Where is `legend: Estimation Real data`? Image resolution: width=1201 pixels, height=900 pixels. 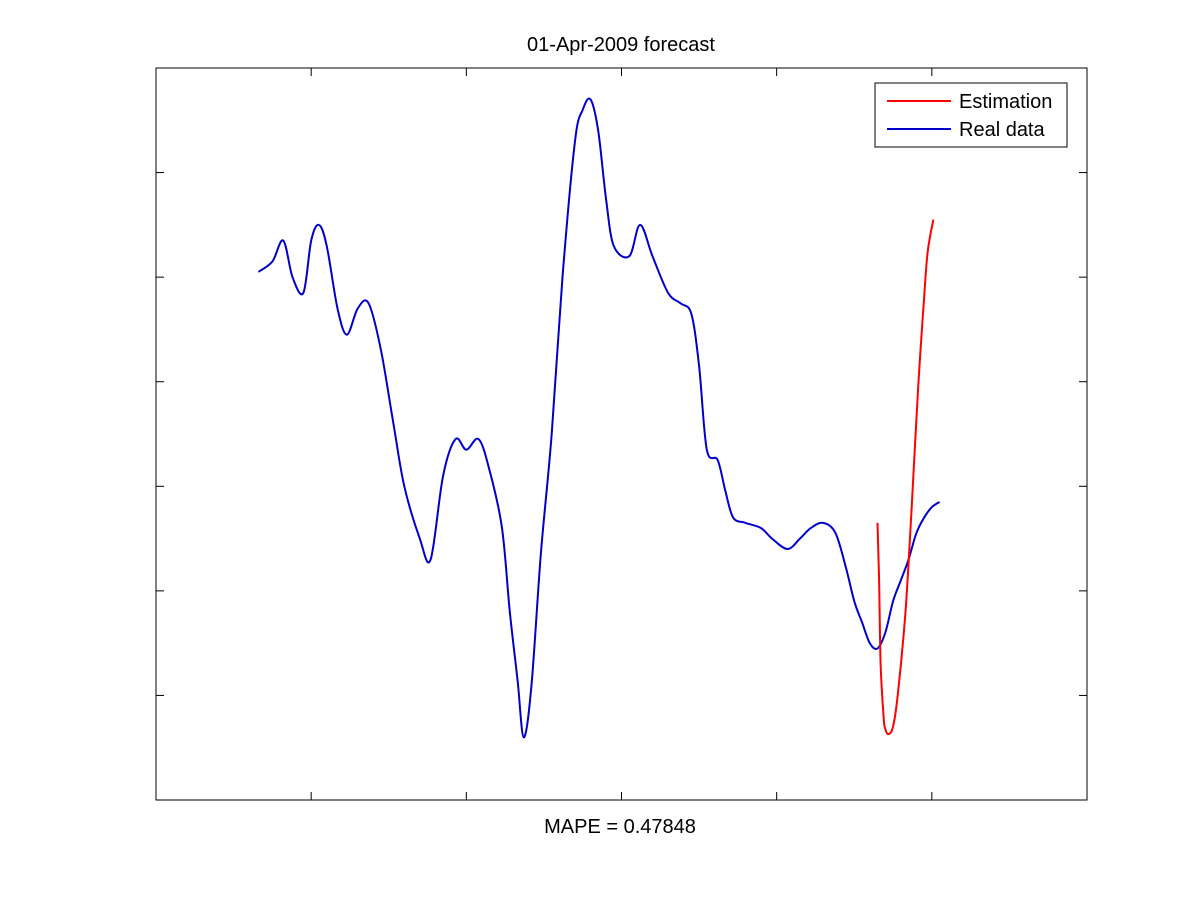
legend: Estimation Real data is located at coordinates (971, 115).